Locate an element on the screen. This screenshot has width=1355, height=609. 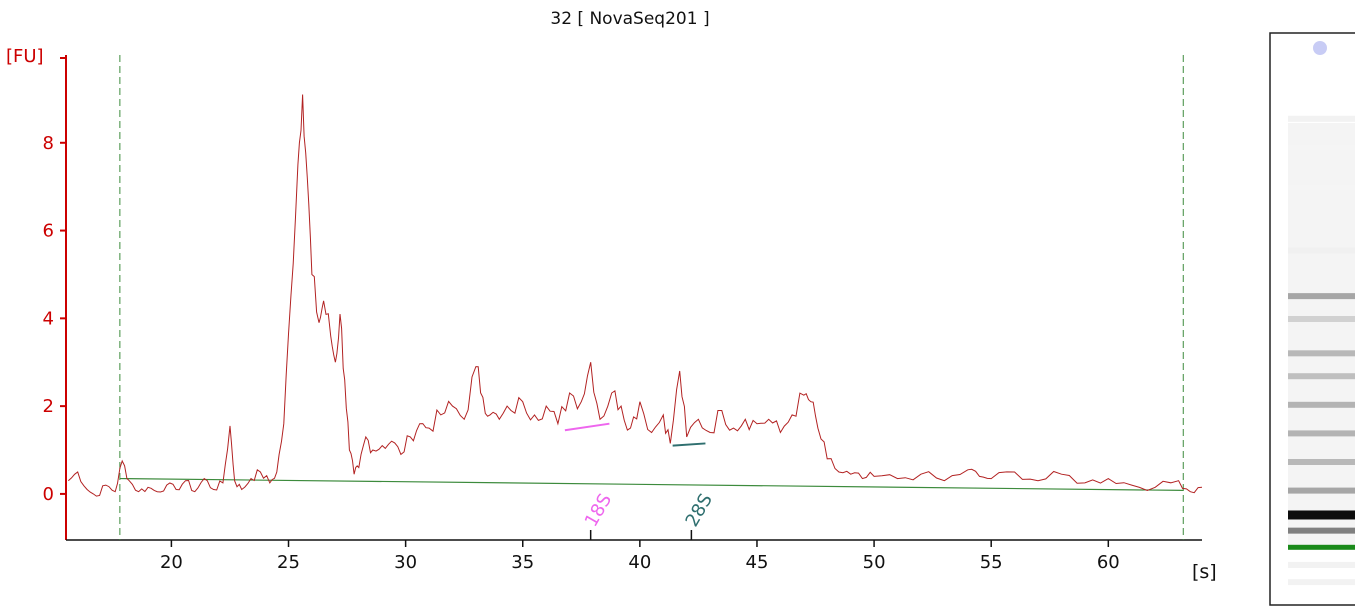
gel-lane is located at coordinates (1312, 319).